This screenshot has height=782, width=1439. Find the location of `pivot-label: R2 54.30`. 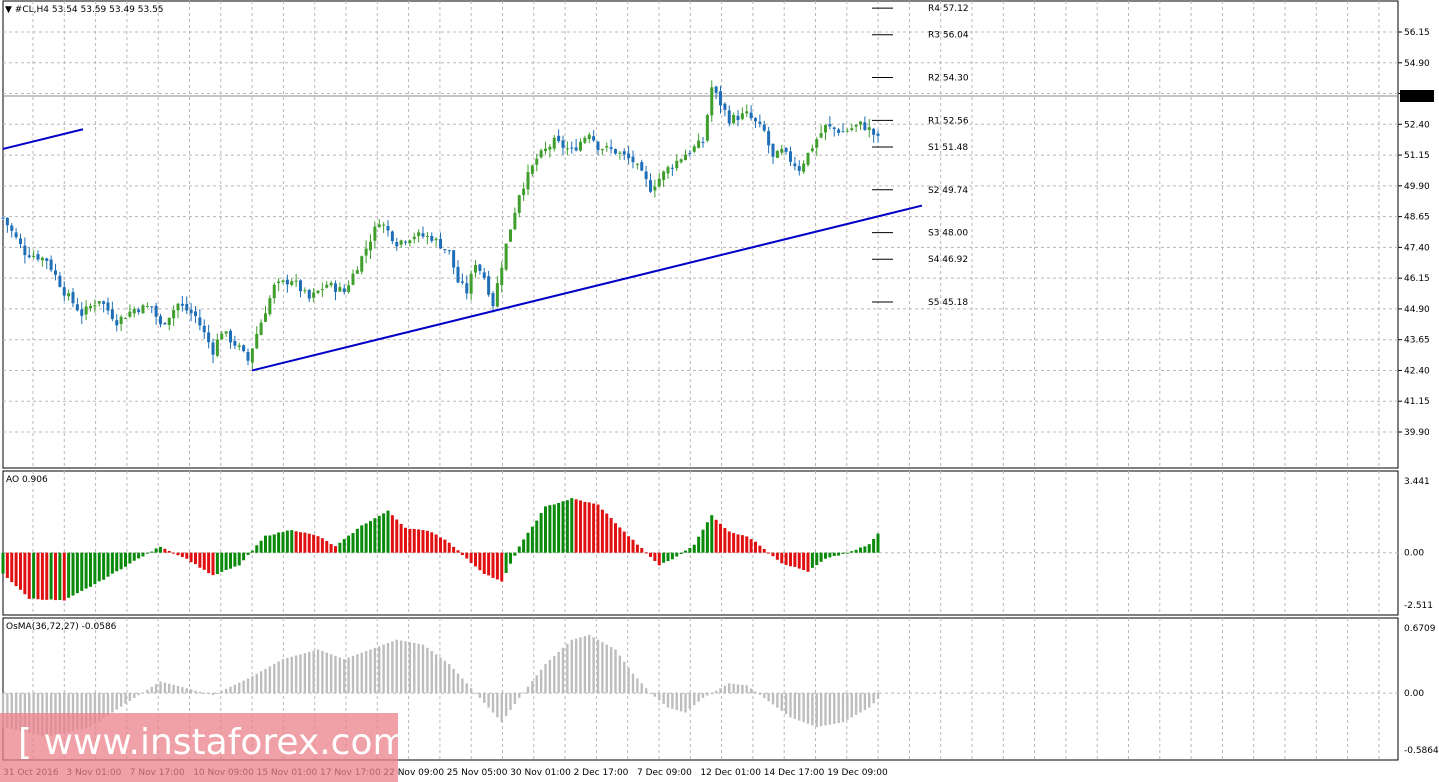

pivot-label: R2 54.30 is located at coordinates (948, 79).